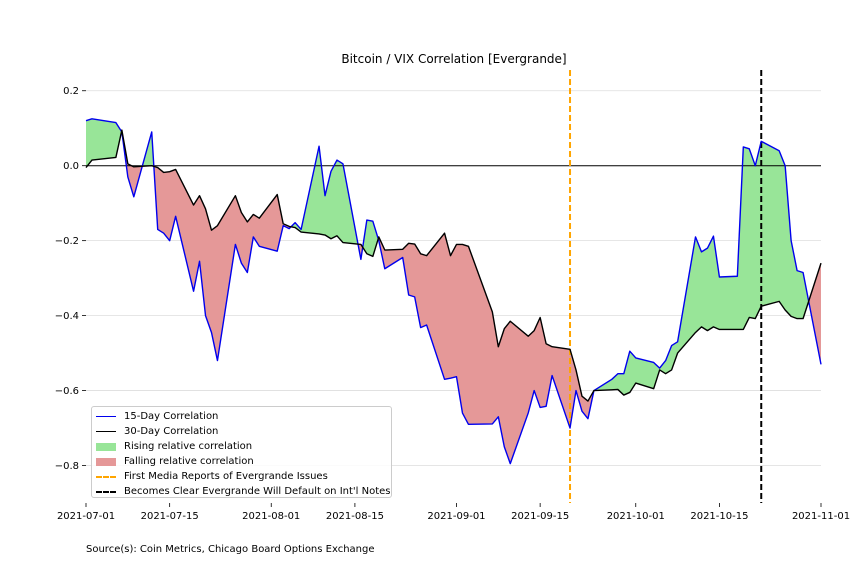 This screenshot has width=864, height=576. Describe the element at coordinates (271, 516) in the screenshot. I see `x-tick-label: 2021-08-01` at that location.